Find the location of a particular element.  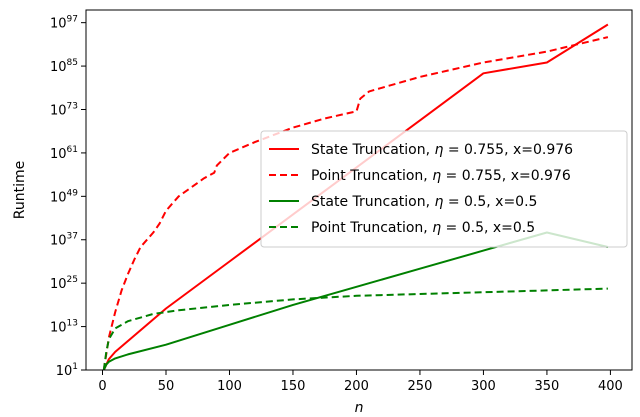

x-tick-label: 400 is located at coordinates (610, 386).